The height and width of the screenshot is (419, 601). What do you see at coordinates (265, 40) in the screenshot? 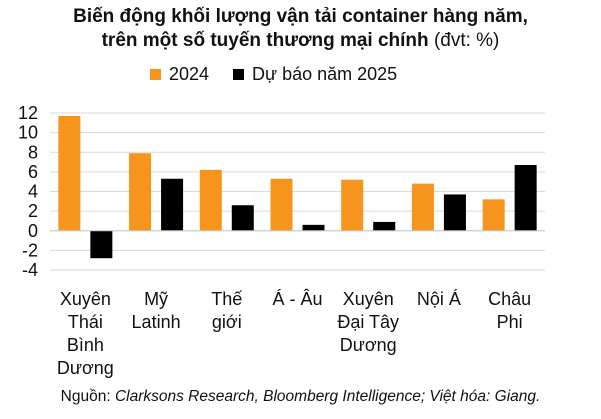
I see `chart-title-main: trên một số tuyến thương mại chính` at bounding box center [265, 40].